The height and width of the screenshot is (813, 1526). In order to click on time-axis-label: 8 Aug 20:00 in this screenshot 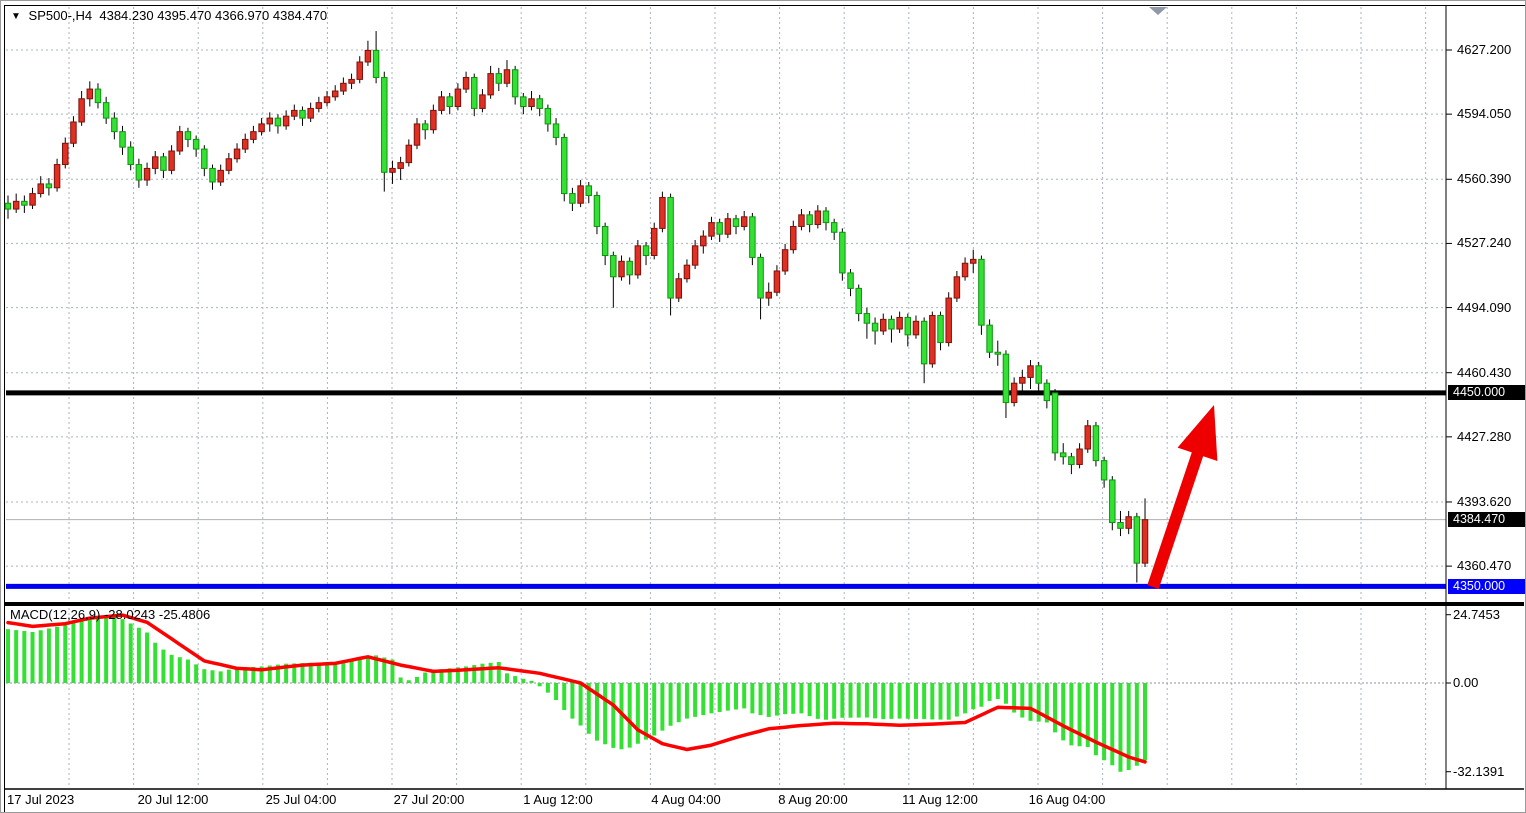, I will do `click(813, 799)`.